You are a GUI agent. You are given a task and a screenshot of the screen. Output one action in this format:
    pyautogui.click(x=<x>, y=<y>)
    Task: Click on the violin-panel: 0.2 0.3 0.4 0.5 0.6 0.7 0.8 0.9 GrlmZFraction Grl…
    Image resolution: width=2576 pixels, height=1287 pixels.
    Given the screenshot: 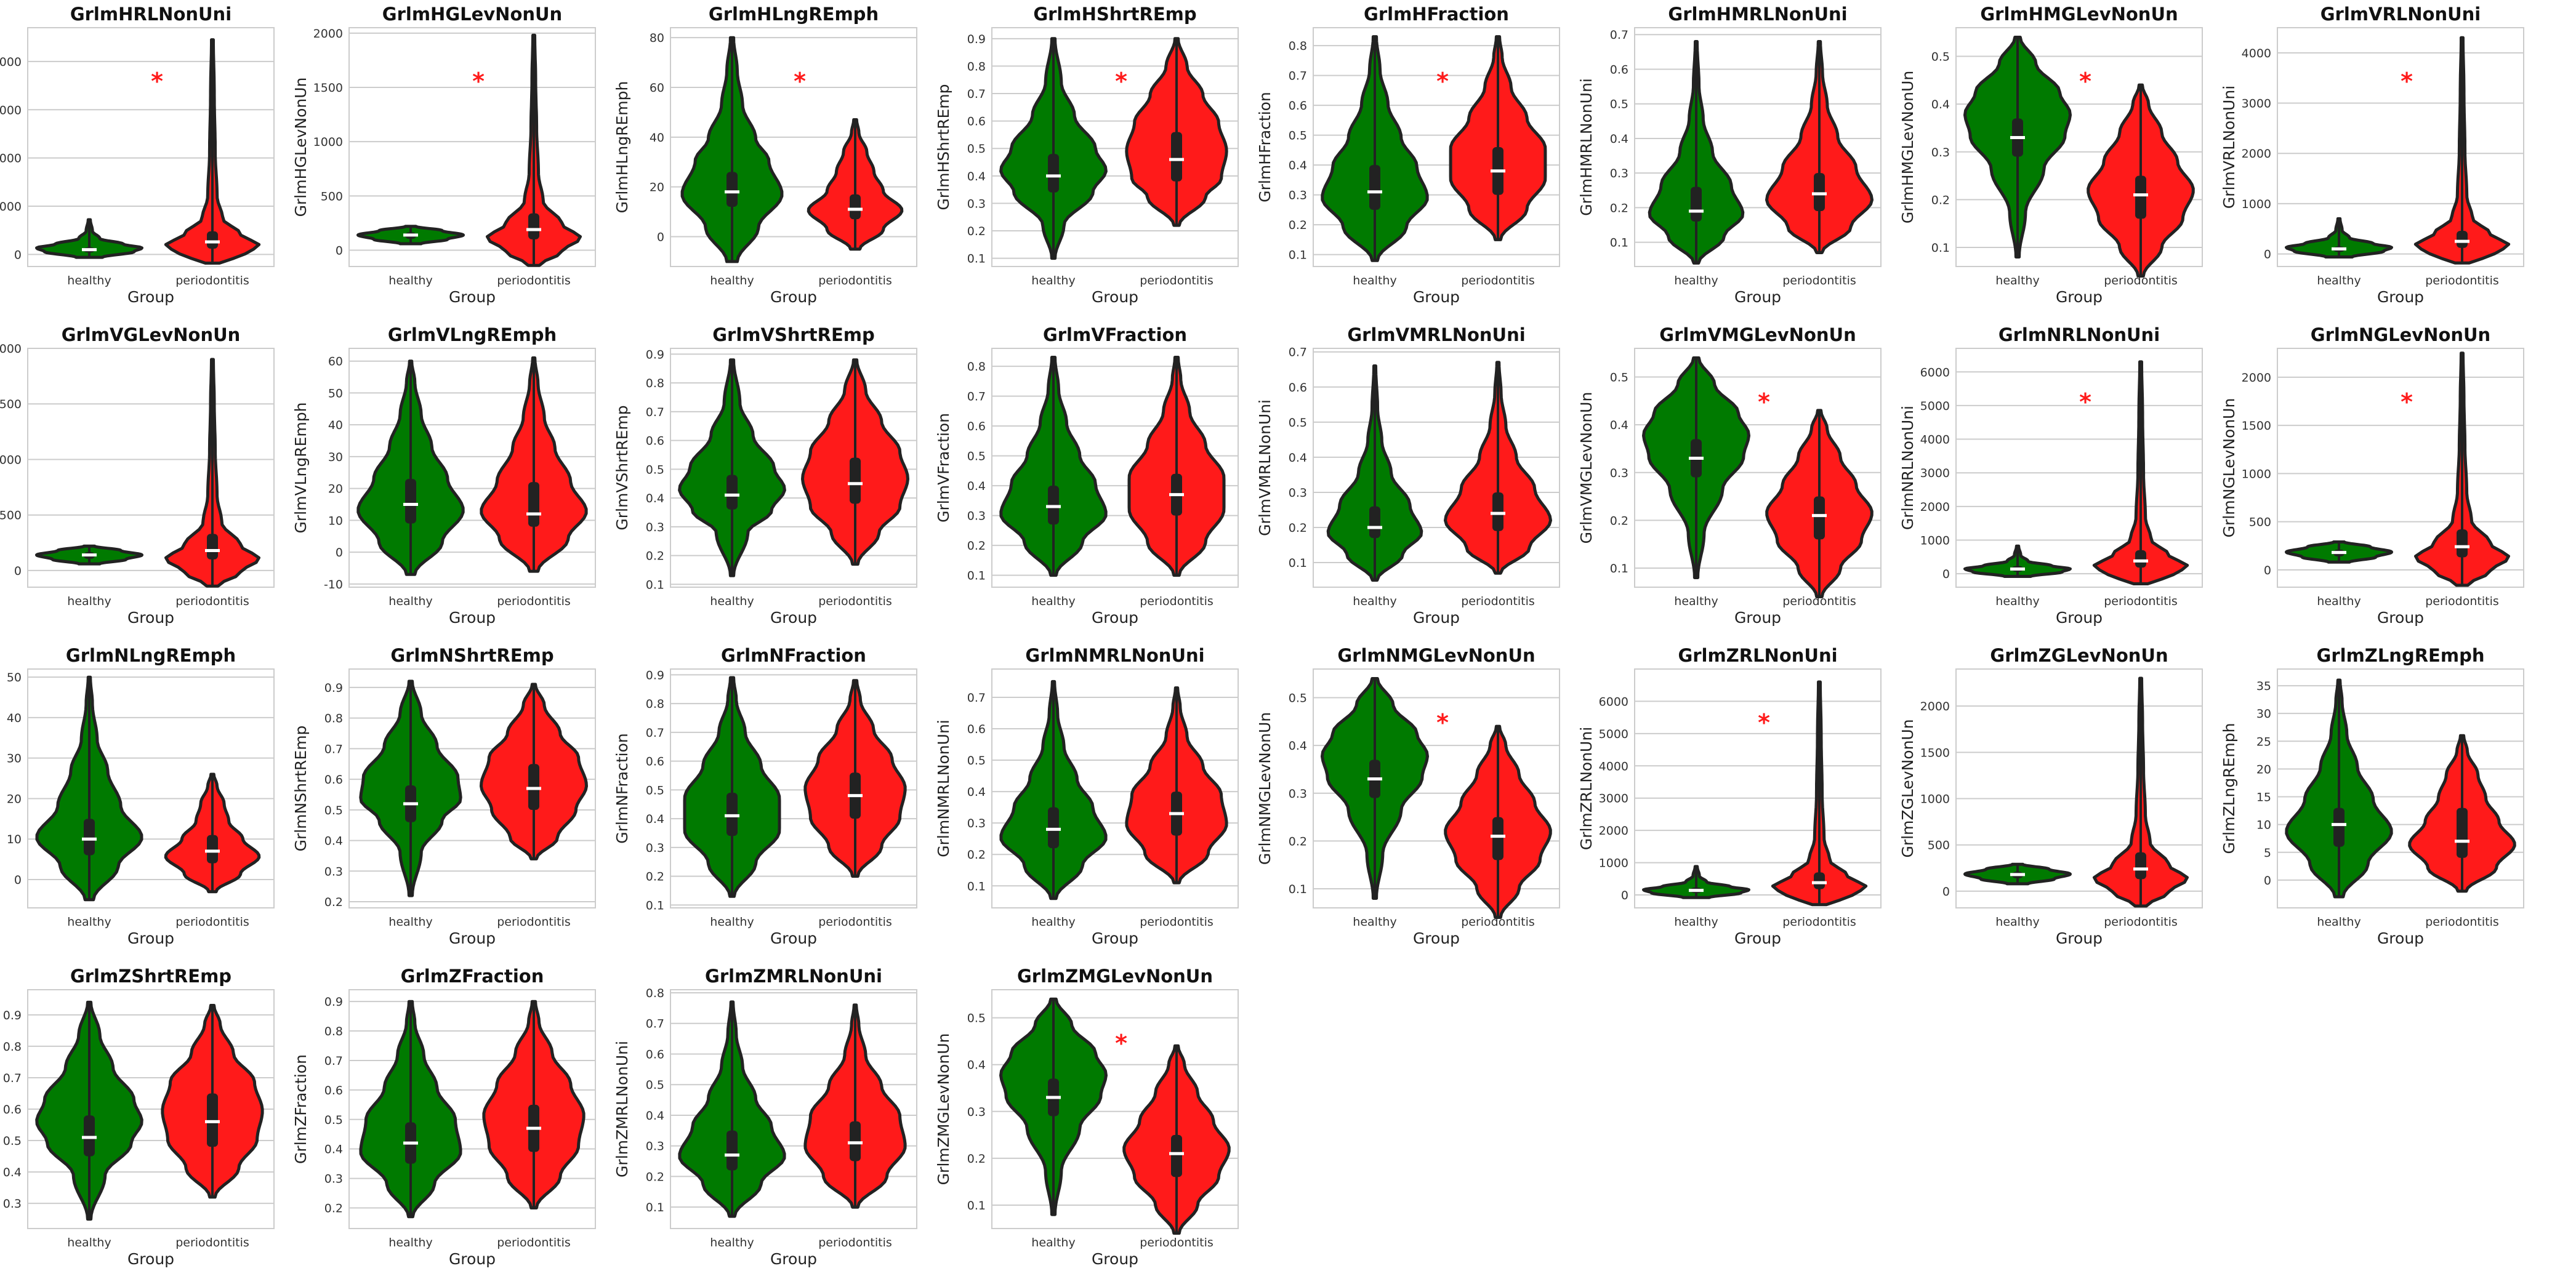 What is the action you would take?
    pyautogui.click(x=444, y=1117)
    